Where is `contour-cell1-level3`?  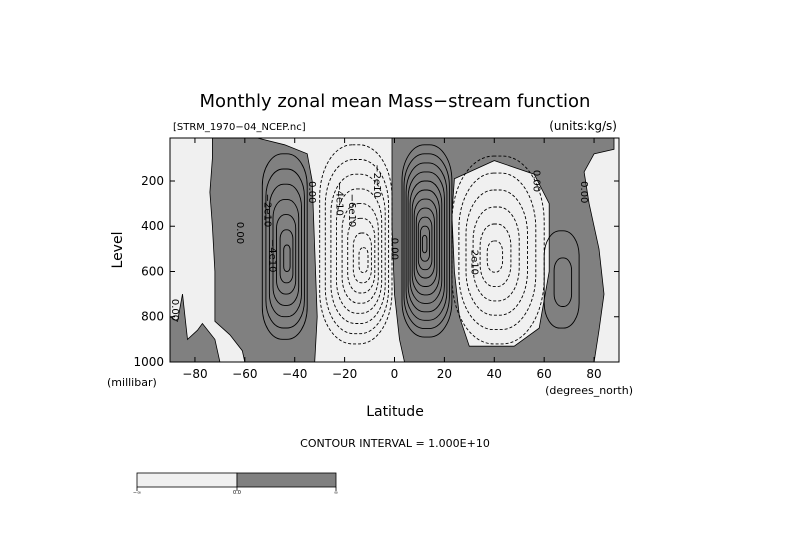 contour-cell1-level3 is located at coordinates (285, 250).